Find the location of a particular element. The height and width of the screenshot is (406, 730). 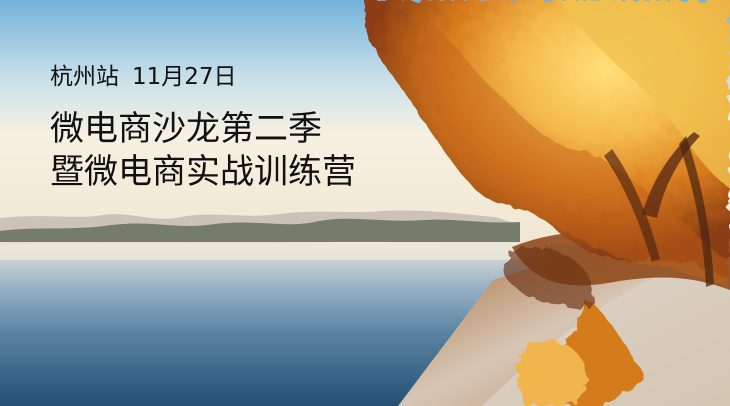

event-location: 杭州站 is located at coordinates (84, 77).